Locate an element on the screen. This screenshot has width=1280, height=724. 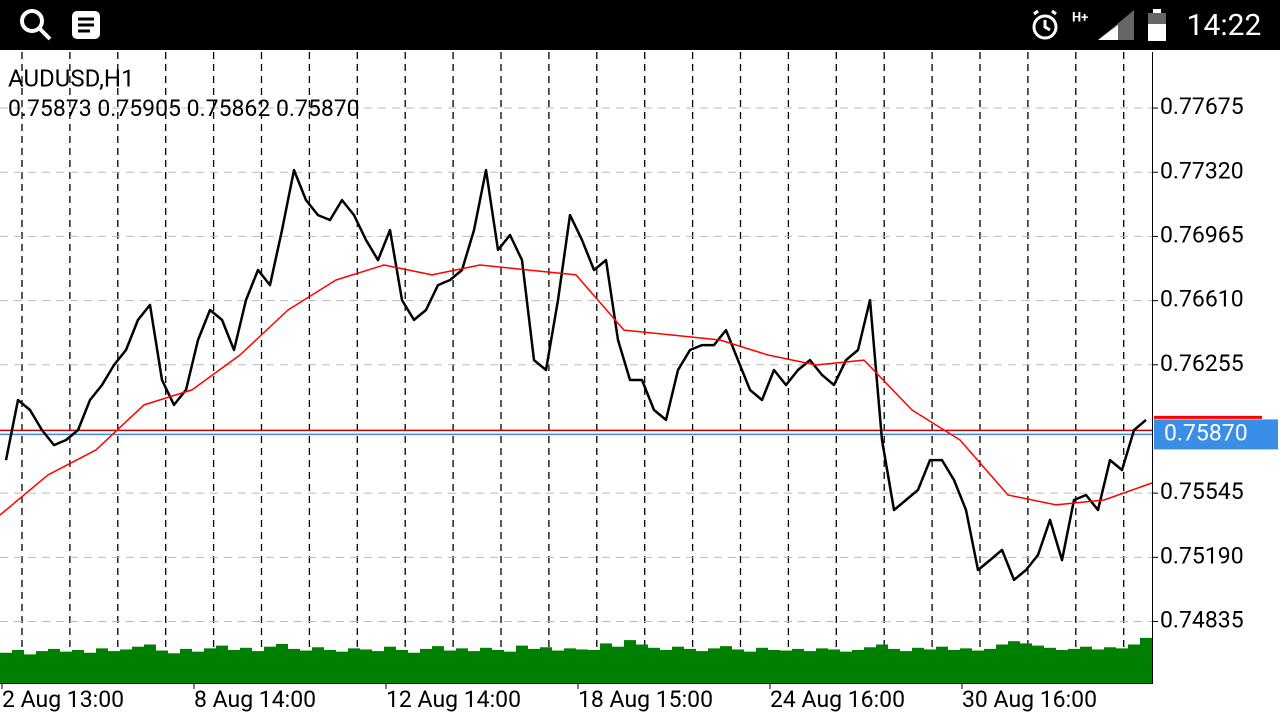
y-tick-label: 0.76965 is located at coordinates (1202, 234).